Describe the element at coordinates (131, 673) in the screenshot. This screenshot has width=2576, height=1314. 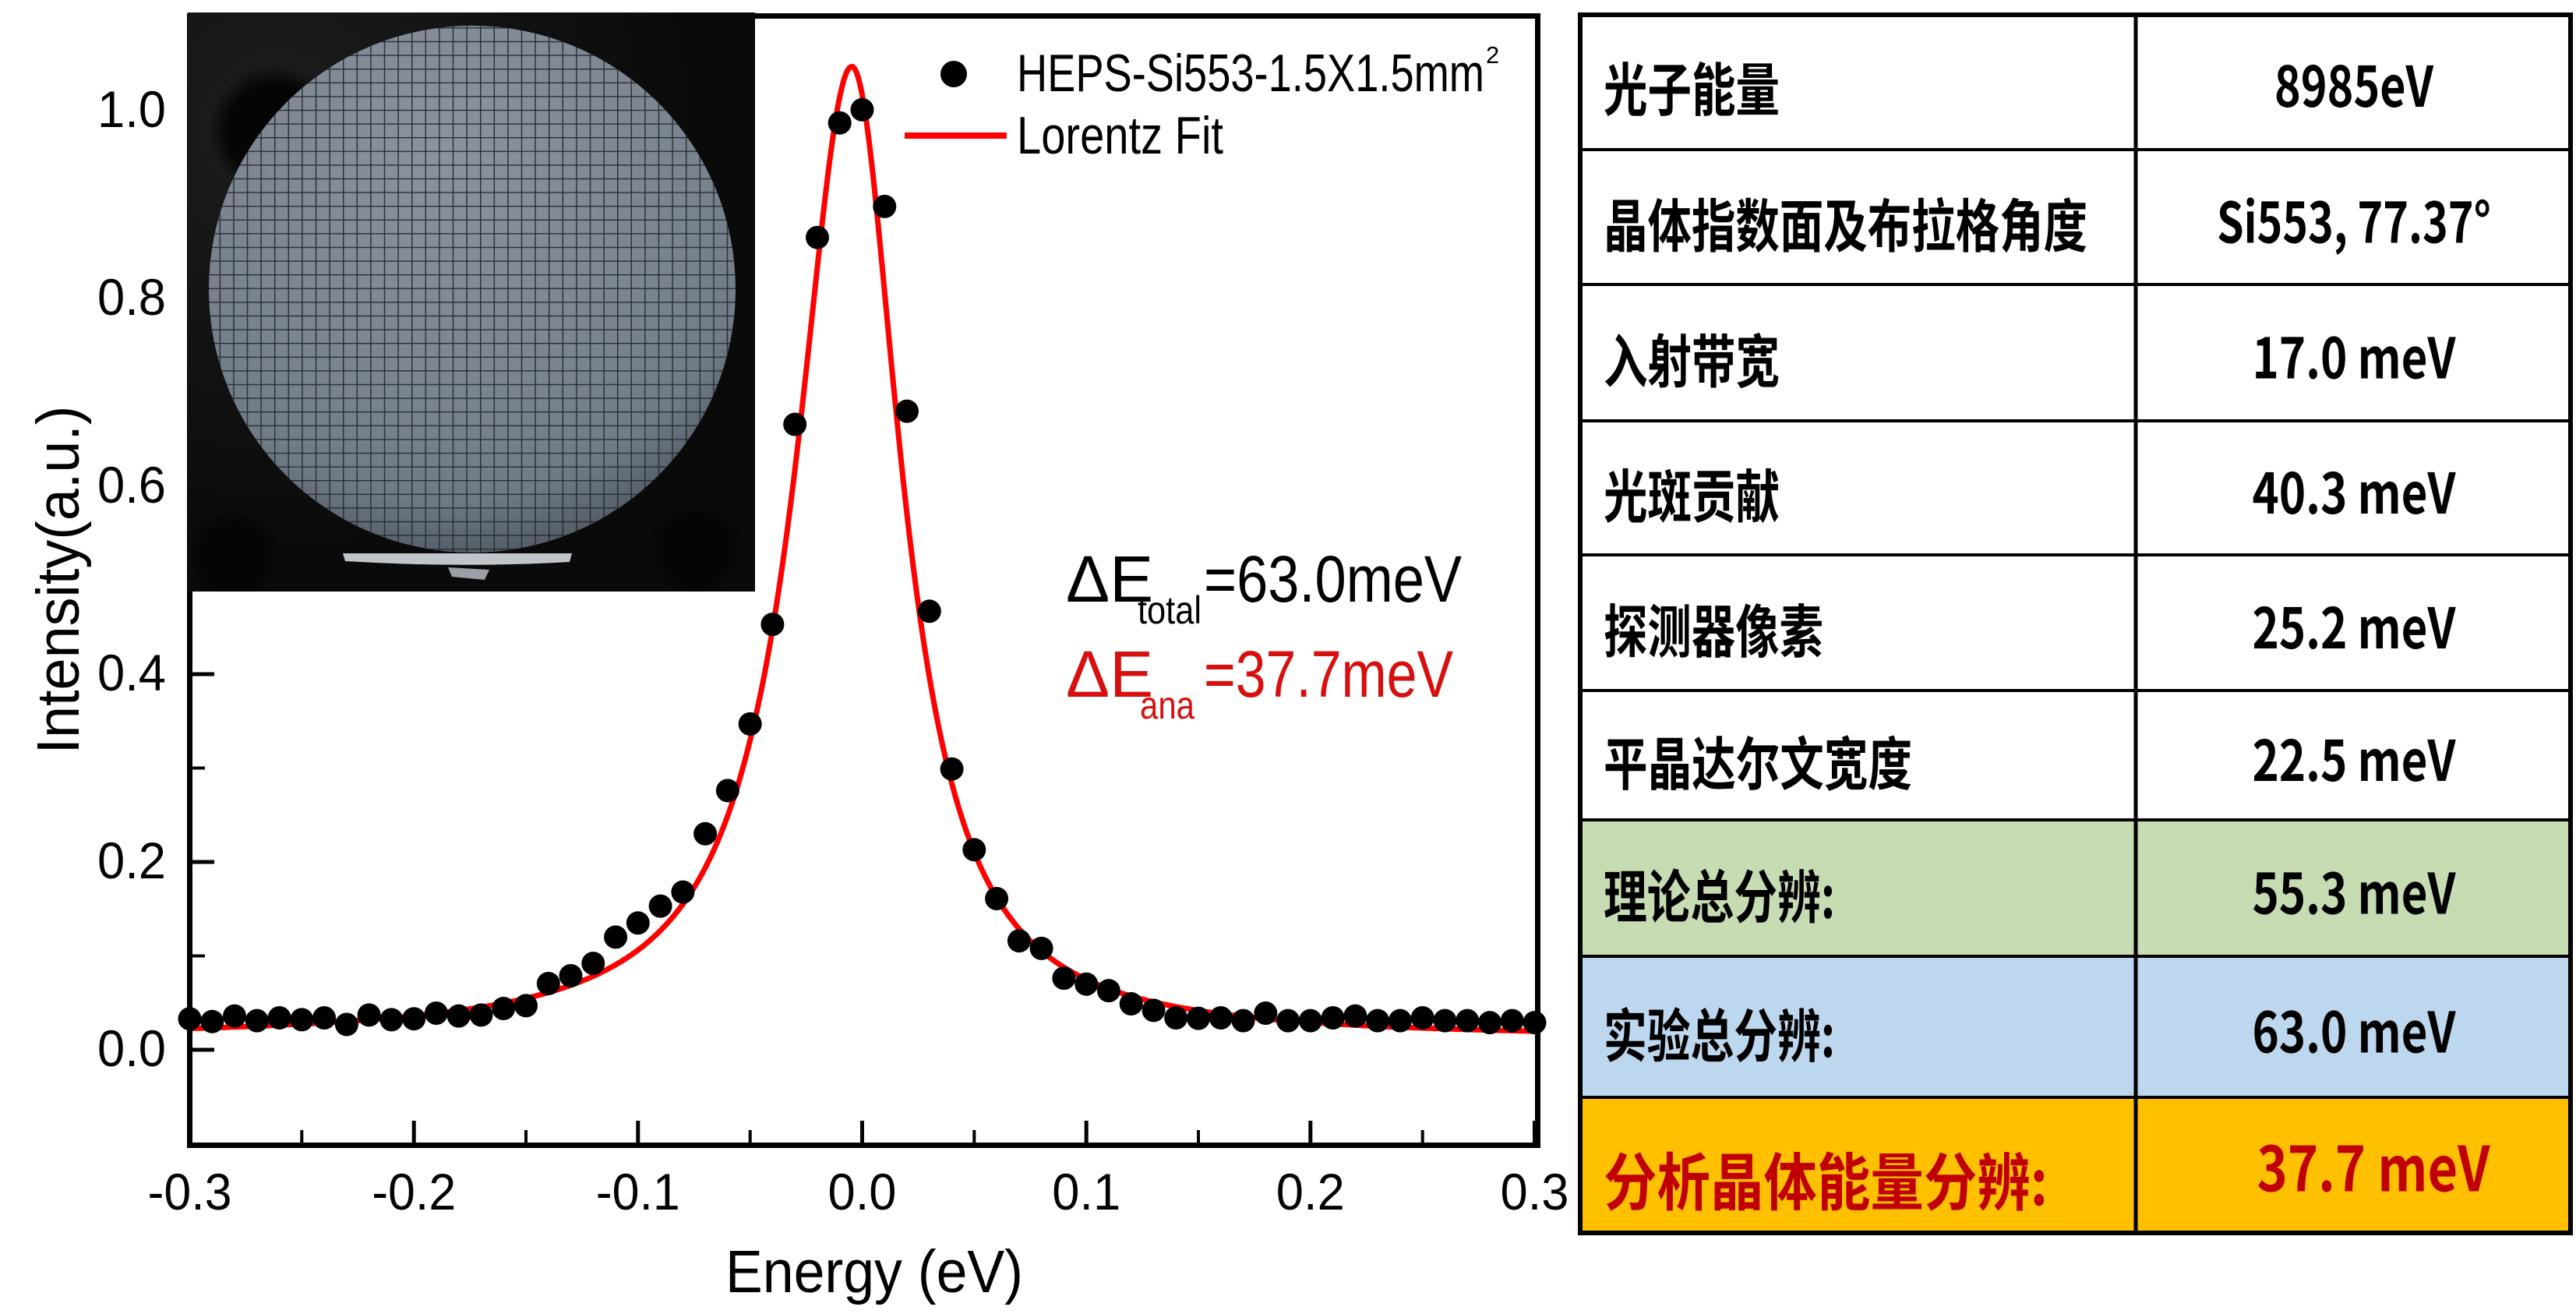
I see `svg-text: 0.4` at that location.